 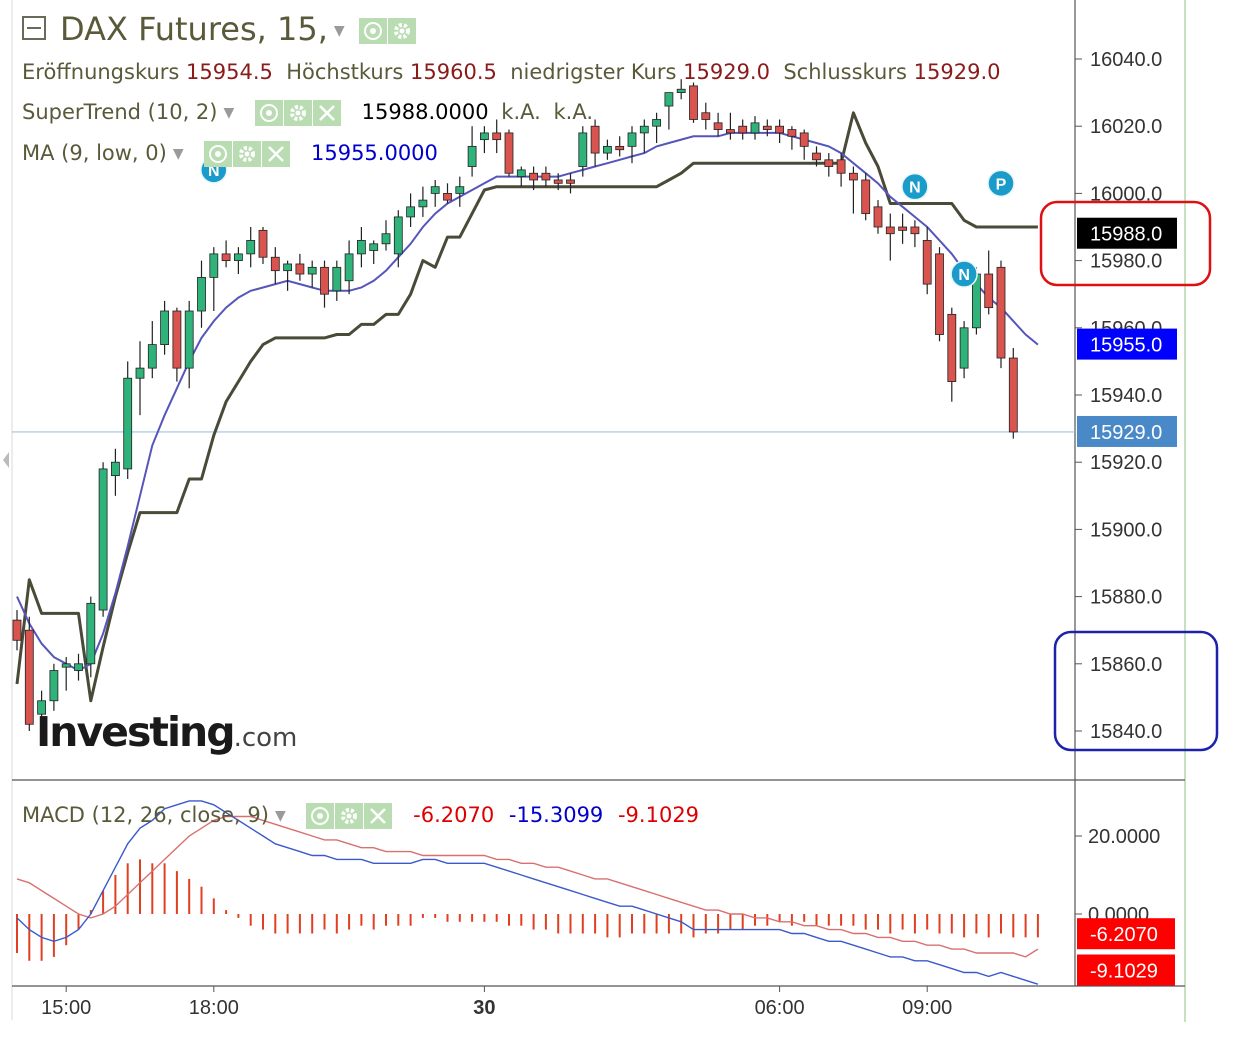 What do you see at coordinates (1124, 837) in the screenshot?
I see `macd-tick-label: 20.0000` at bounding box center [1124, 837].